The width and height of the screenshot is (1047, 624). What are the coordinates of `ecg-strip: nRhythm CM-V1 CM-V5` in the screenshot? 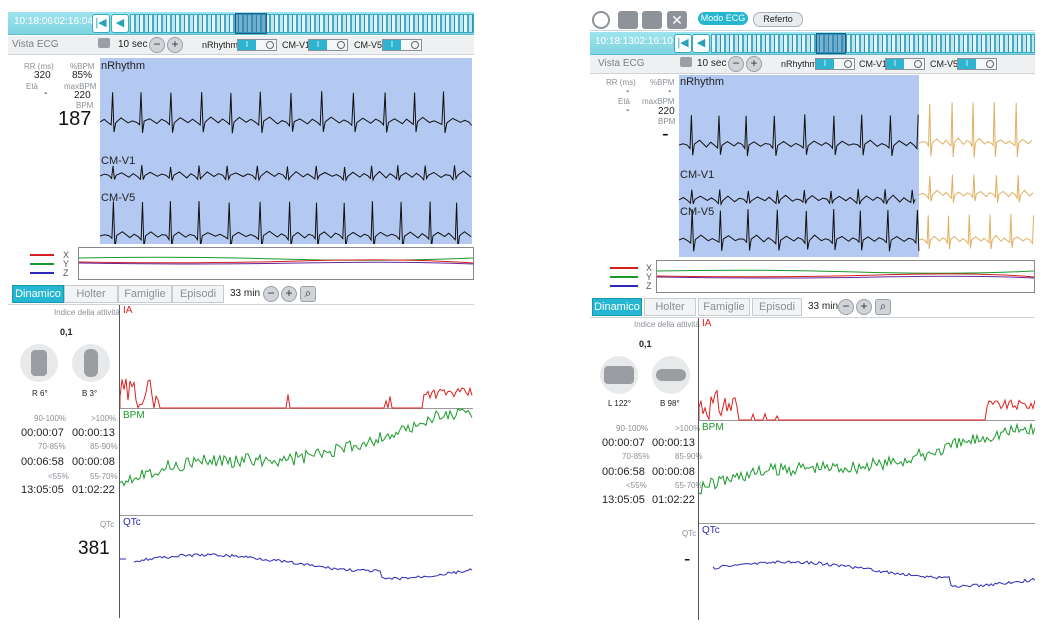 It's located at (286, 151).